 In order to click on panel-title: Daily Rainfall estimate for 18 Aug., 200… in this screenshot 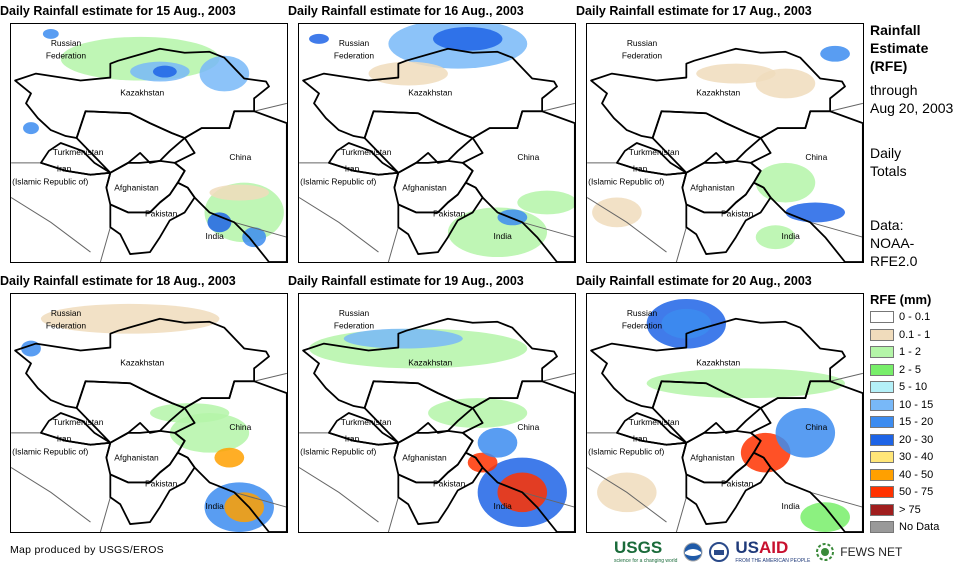, I will do `click(118, 281)`.